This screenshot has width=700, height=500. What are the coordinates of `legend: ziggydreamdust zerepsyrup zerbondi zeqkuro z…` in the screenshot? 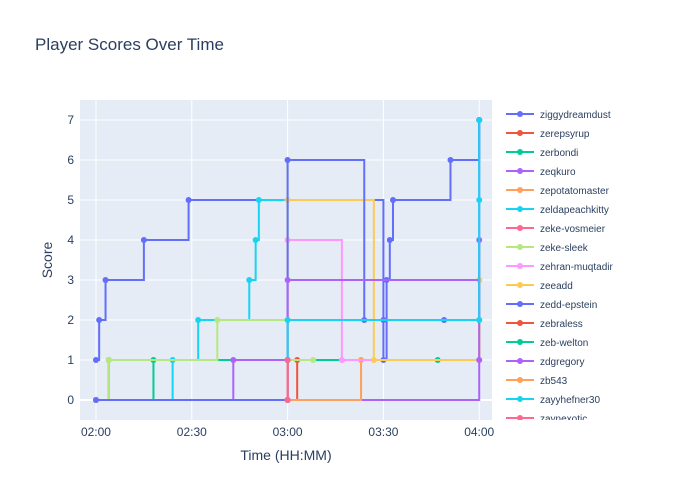 It's located at (559, 267).